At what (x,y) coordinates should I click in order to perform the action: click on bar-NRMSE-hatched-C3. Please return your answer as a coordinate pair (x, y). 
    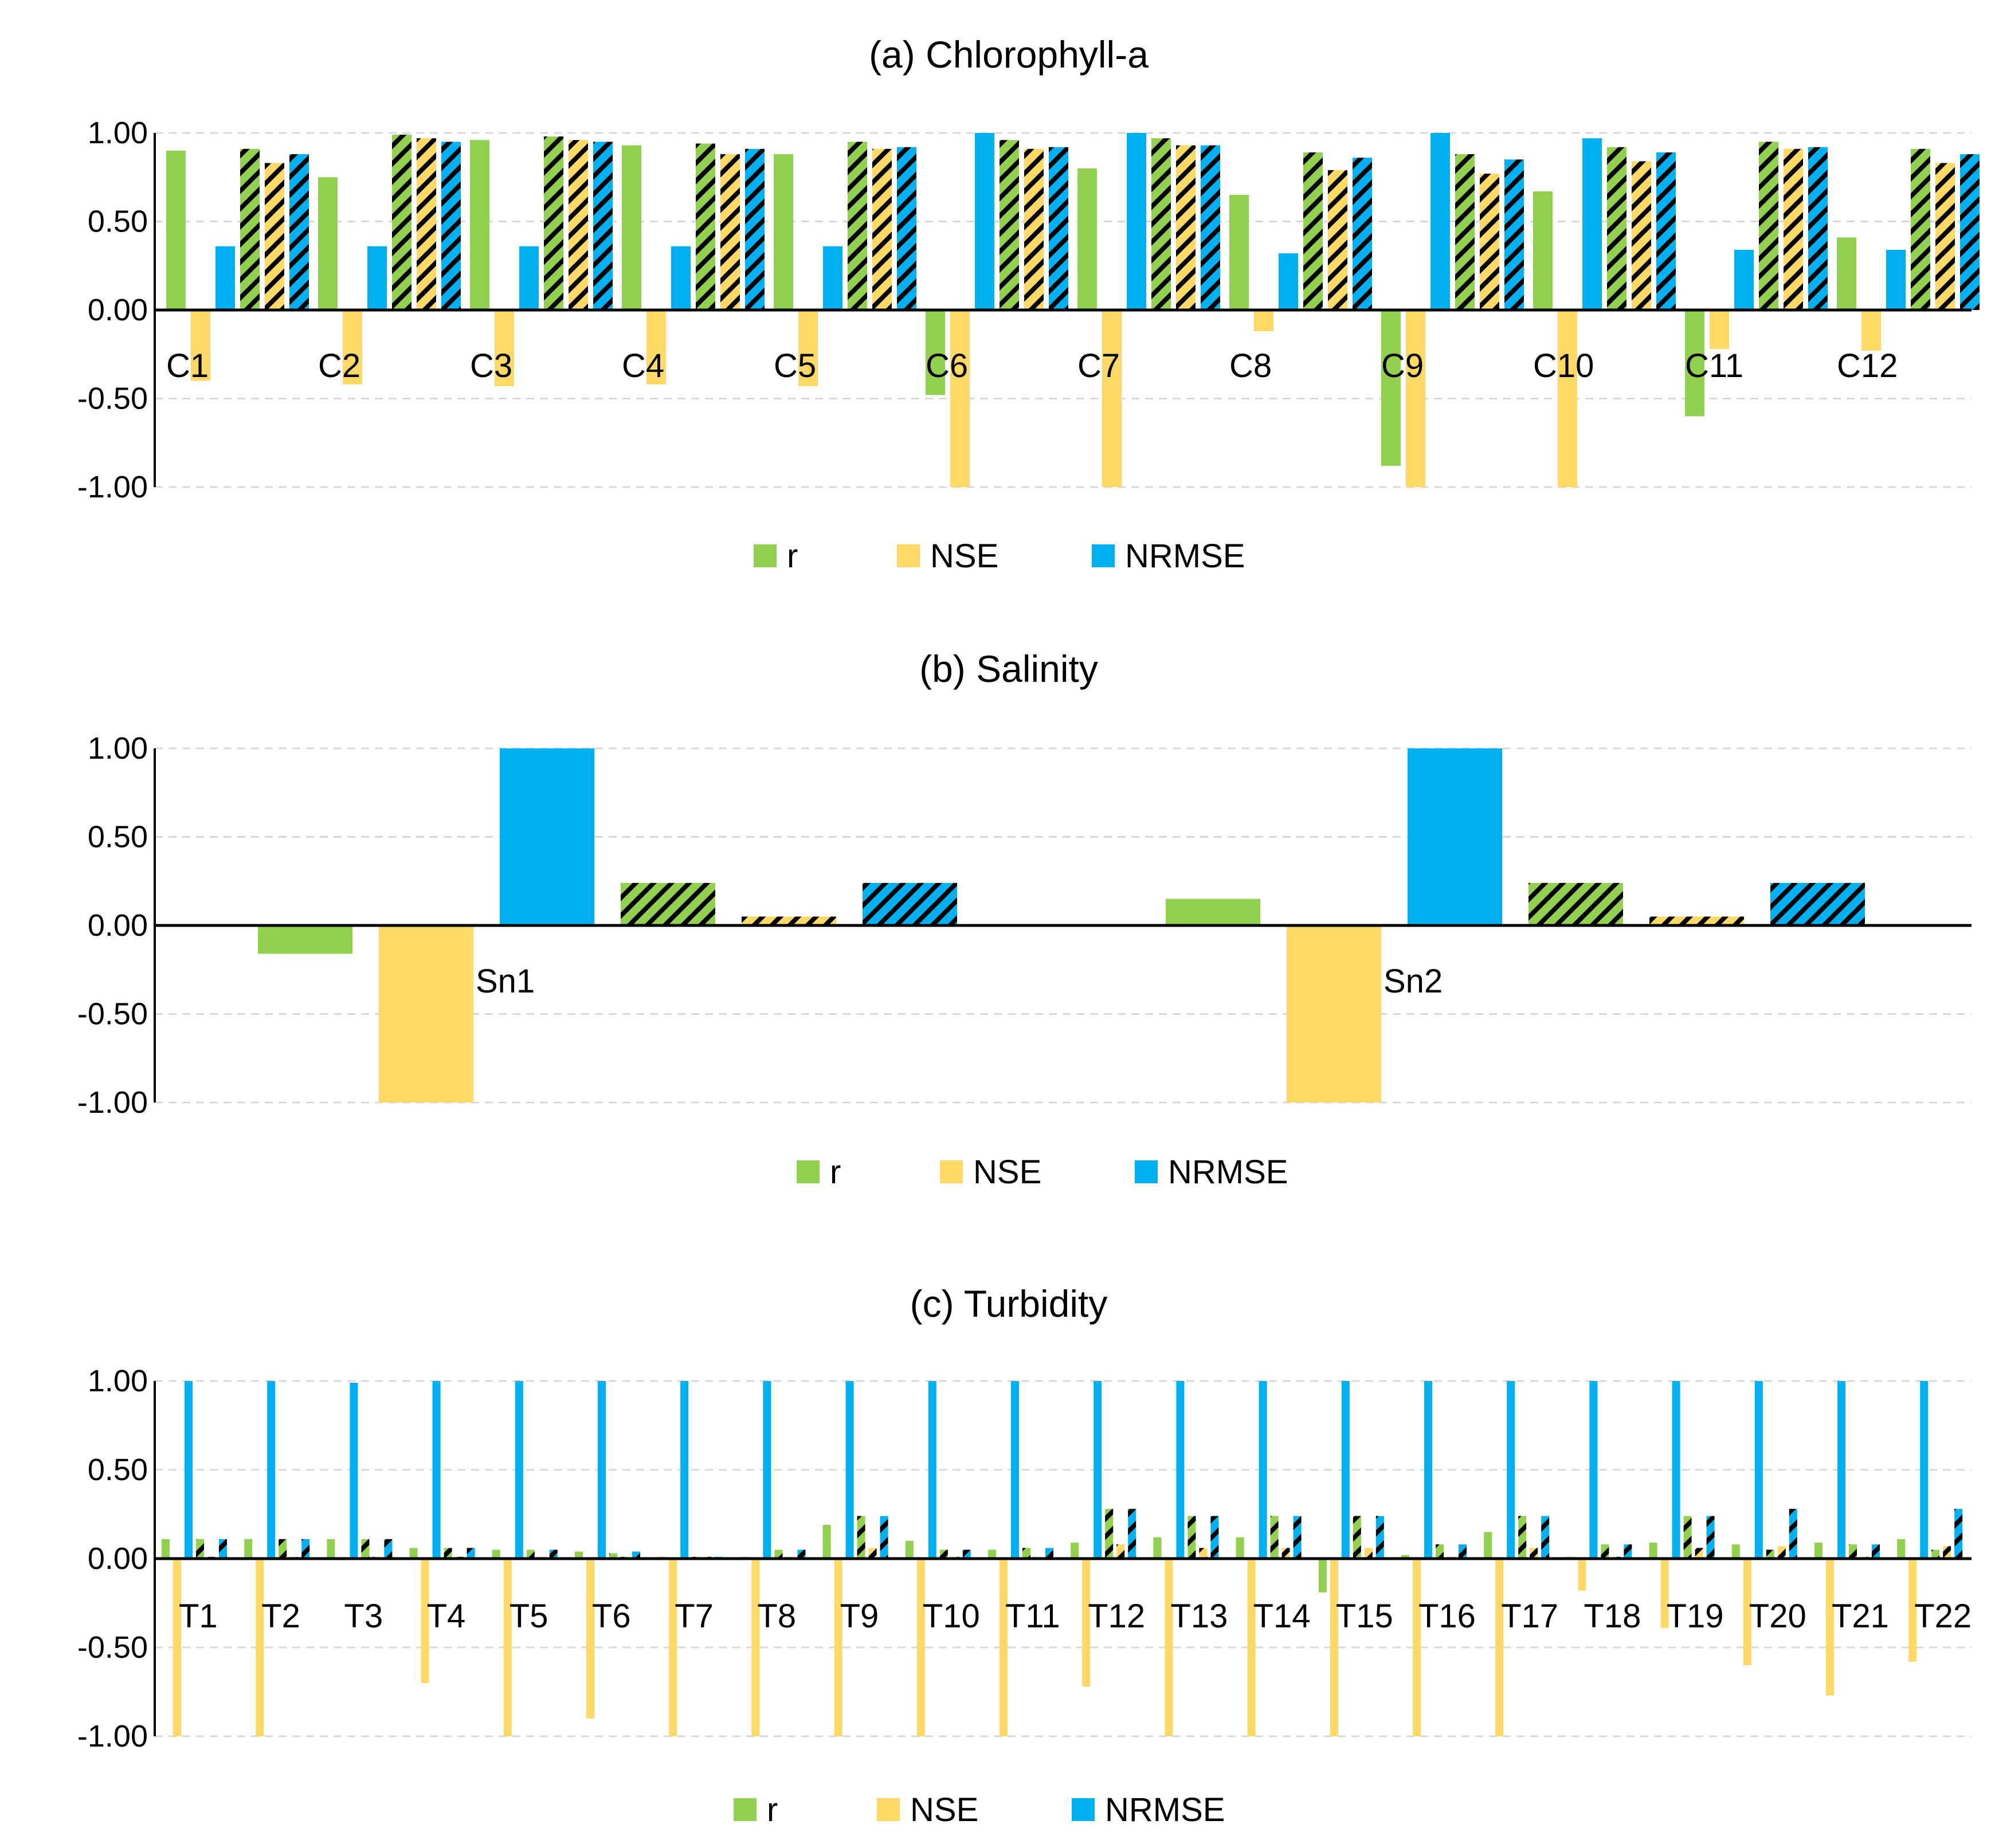
    Looking at the image, I should click on (603, 226).